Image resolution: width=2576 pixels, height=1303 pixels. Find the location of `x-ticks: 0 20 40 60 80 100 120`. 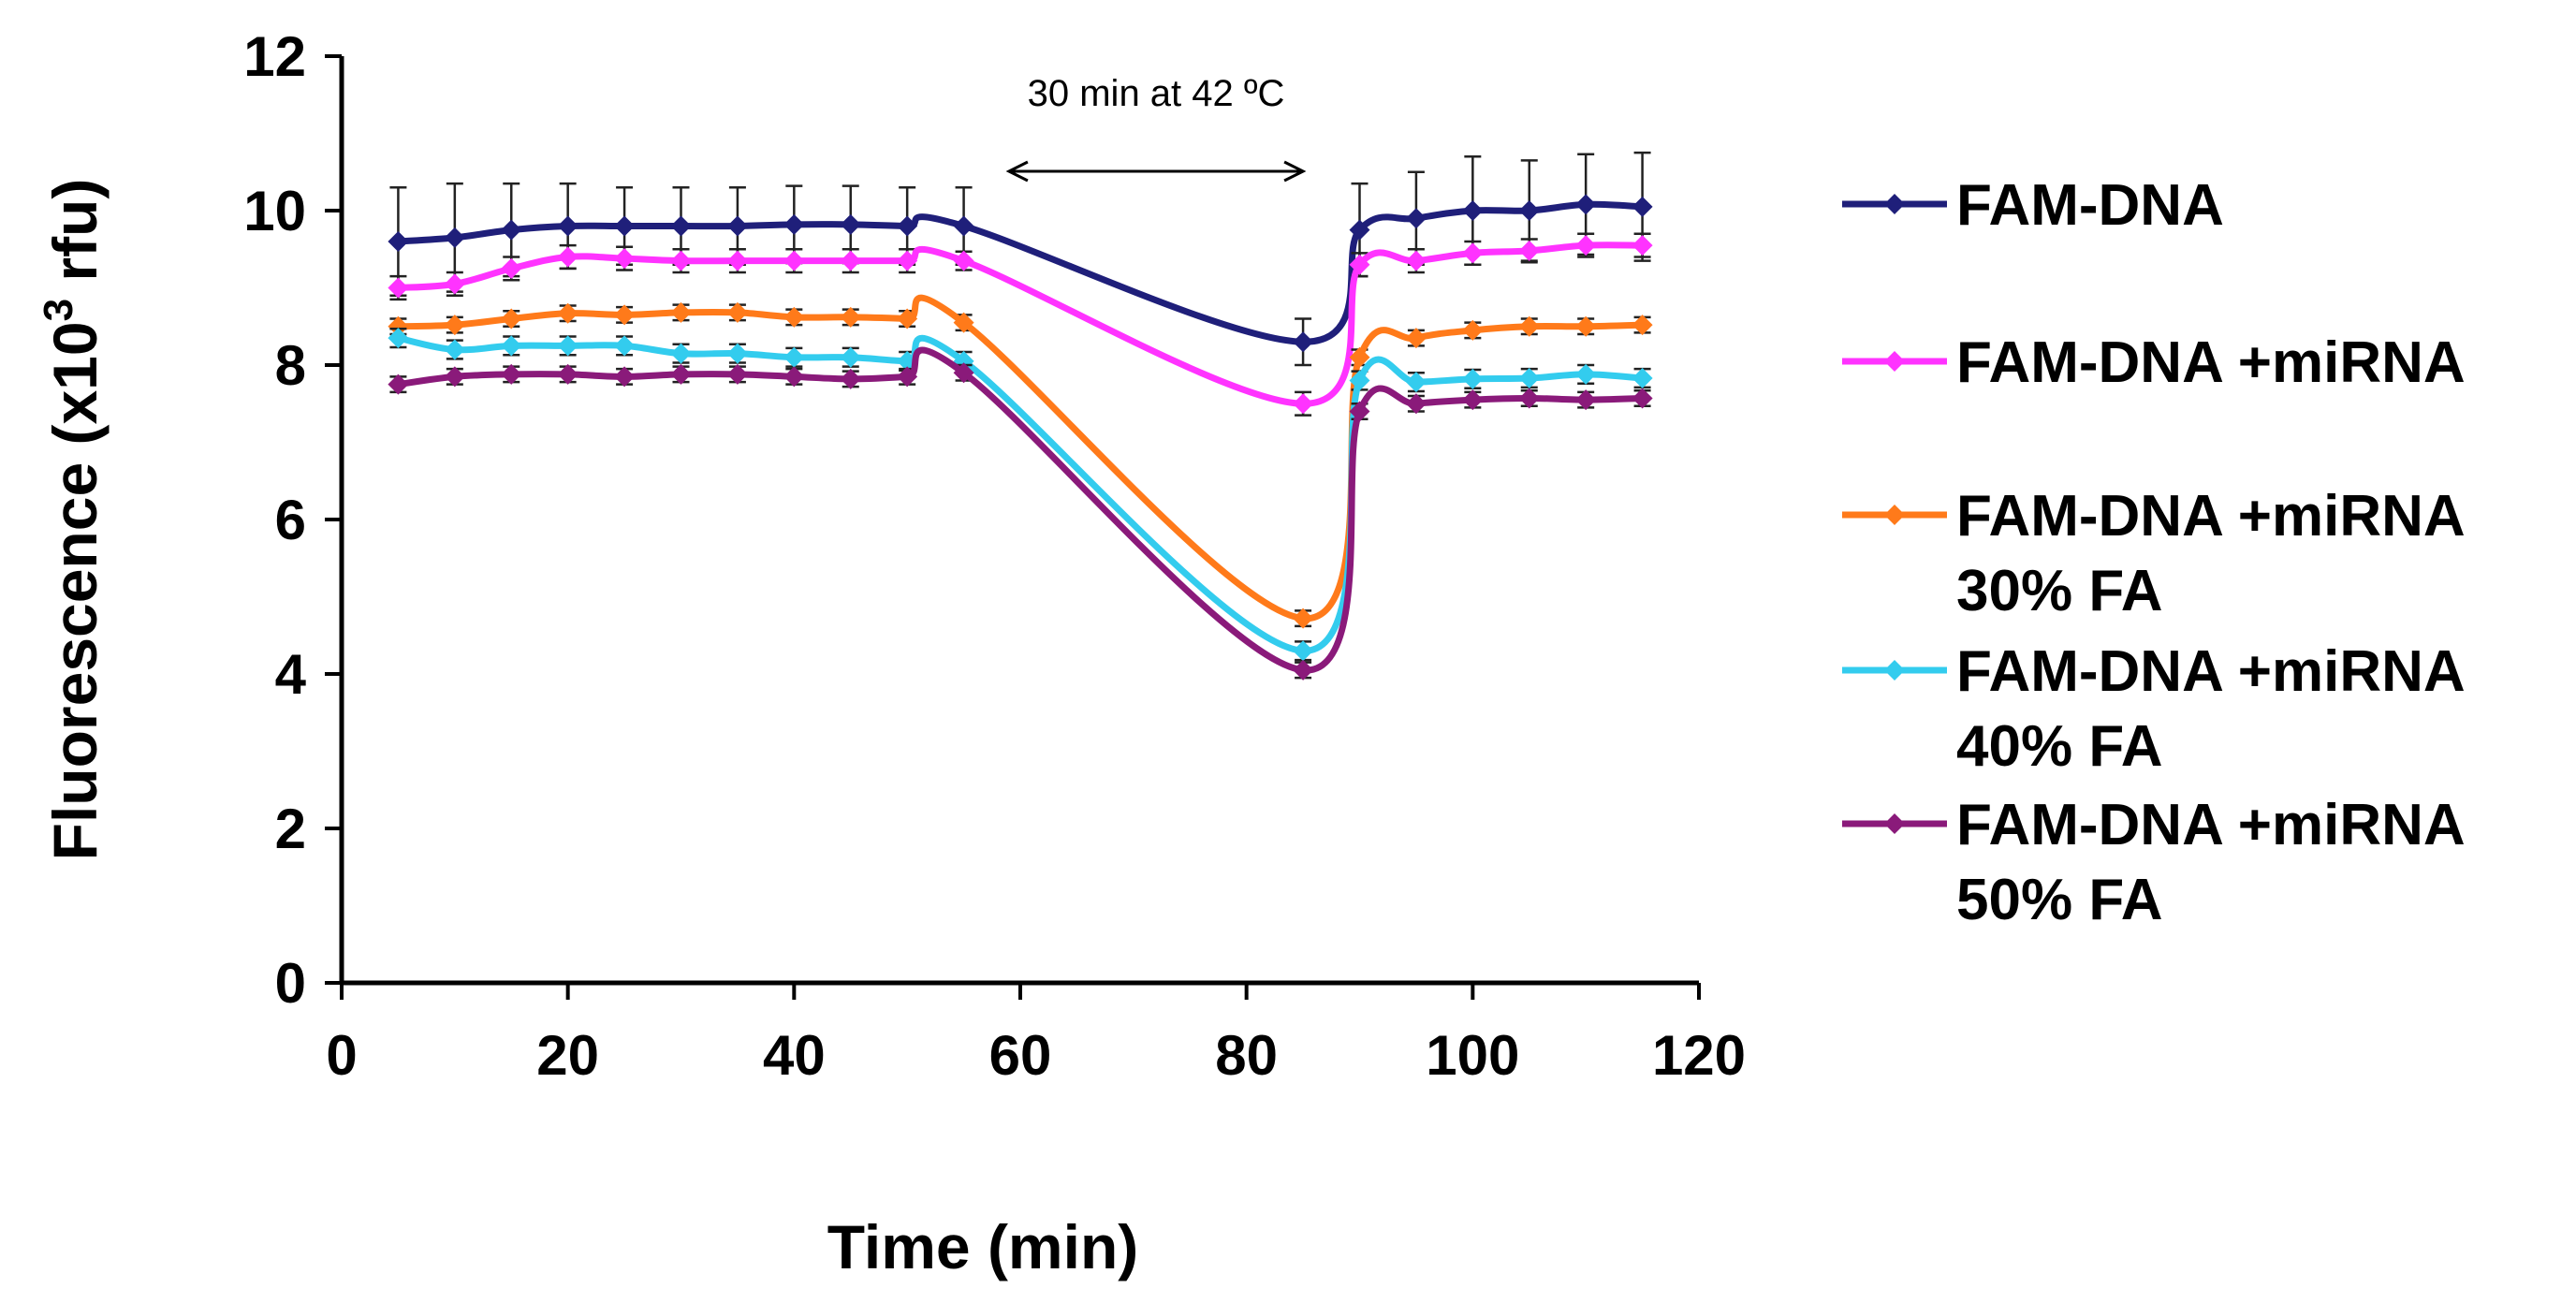

x-ticks: 0 20 40 60 80 100 120 is located at coordinates (1036, 1035).